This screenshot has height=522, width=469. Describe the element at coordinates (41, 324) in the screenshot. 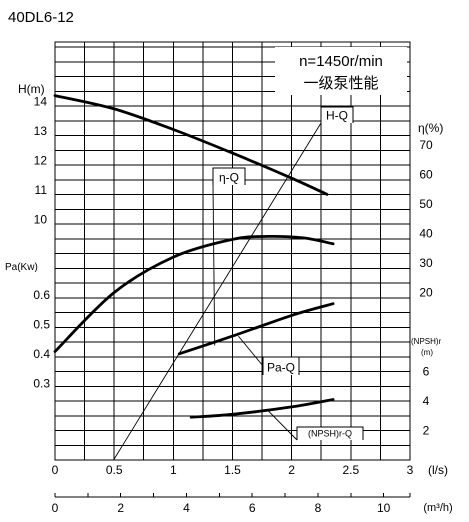

I see `pa-tick-label: 0.5` at that location.